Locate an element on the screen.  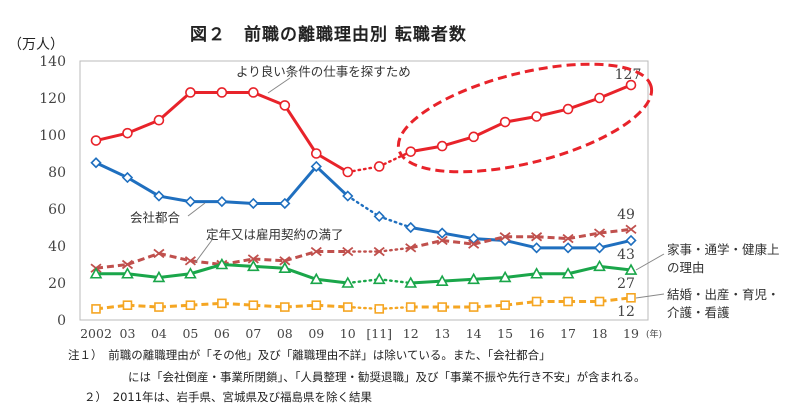
y-tick-label: 20 is located at coordinates (57, 284).